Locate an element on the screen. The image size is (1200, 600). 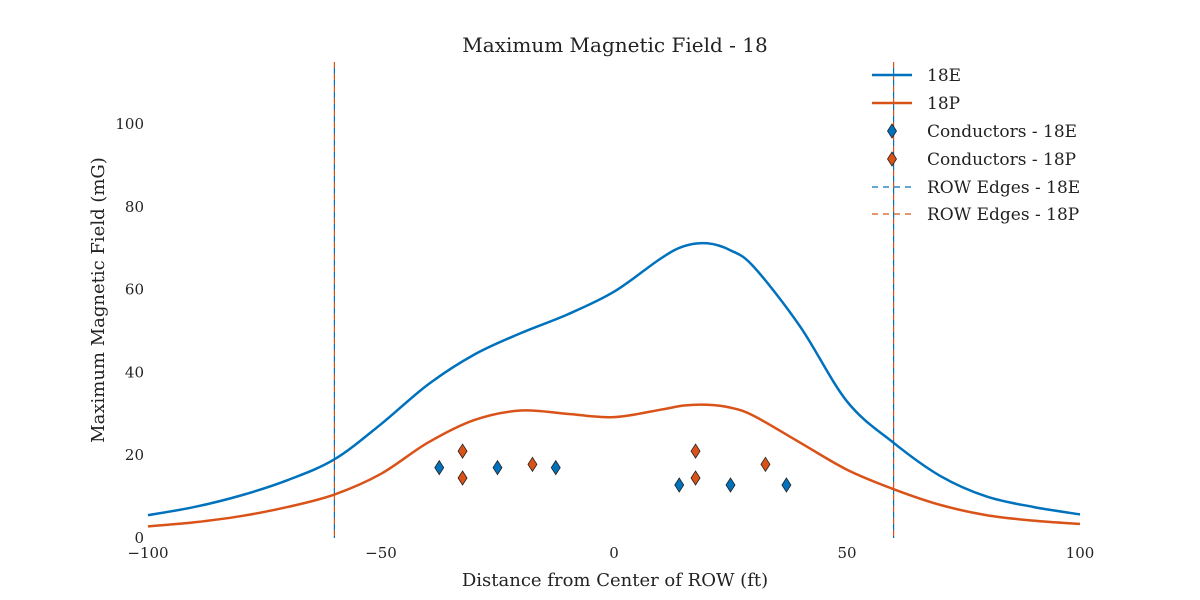
conductor-markers is located at coordinates (613, 468).